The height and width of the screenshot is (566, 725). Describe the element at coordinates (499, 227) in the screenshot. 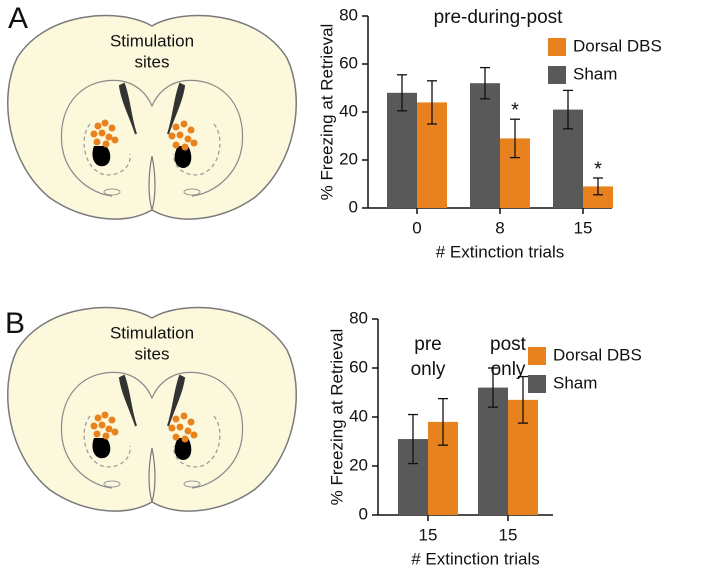

I see `x-tick-label: 8` at that location.